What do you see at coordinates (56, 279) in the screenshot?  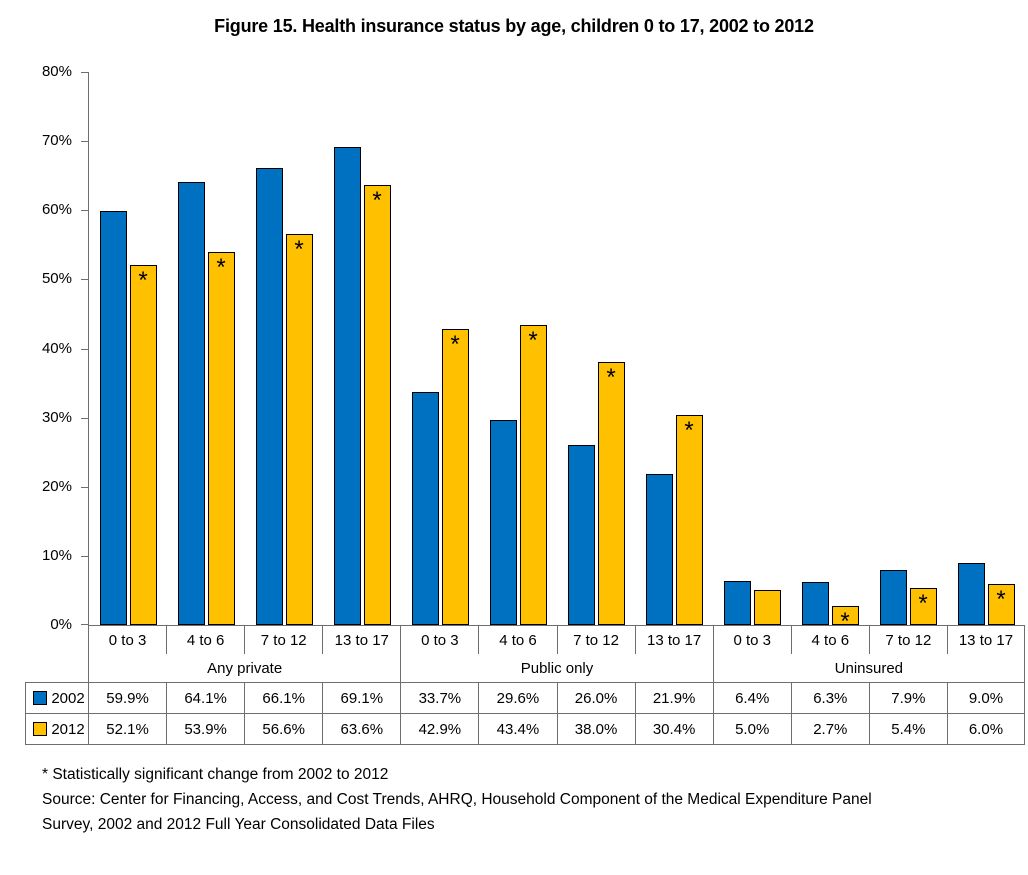 I see `y-tick-label: 50%` at bounding box center [56, 279].